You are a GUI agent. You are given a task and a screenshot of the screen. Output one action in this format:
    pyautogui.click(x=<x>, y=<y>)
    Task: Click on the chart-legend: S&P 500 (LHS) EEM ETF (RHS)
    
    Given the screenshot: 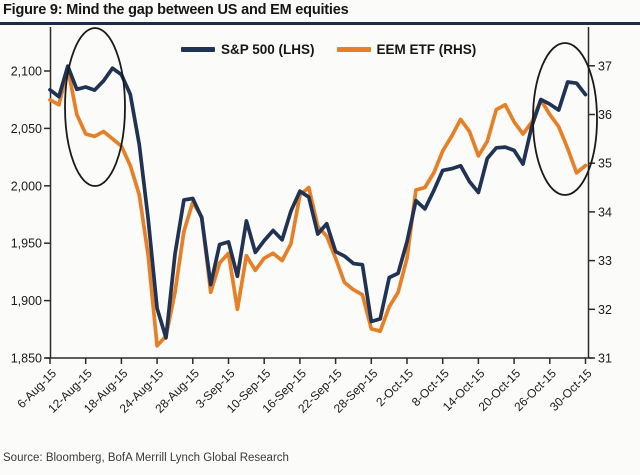 What is the action you would take?
    pyautogui.click(x=328, y=49)
    